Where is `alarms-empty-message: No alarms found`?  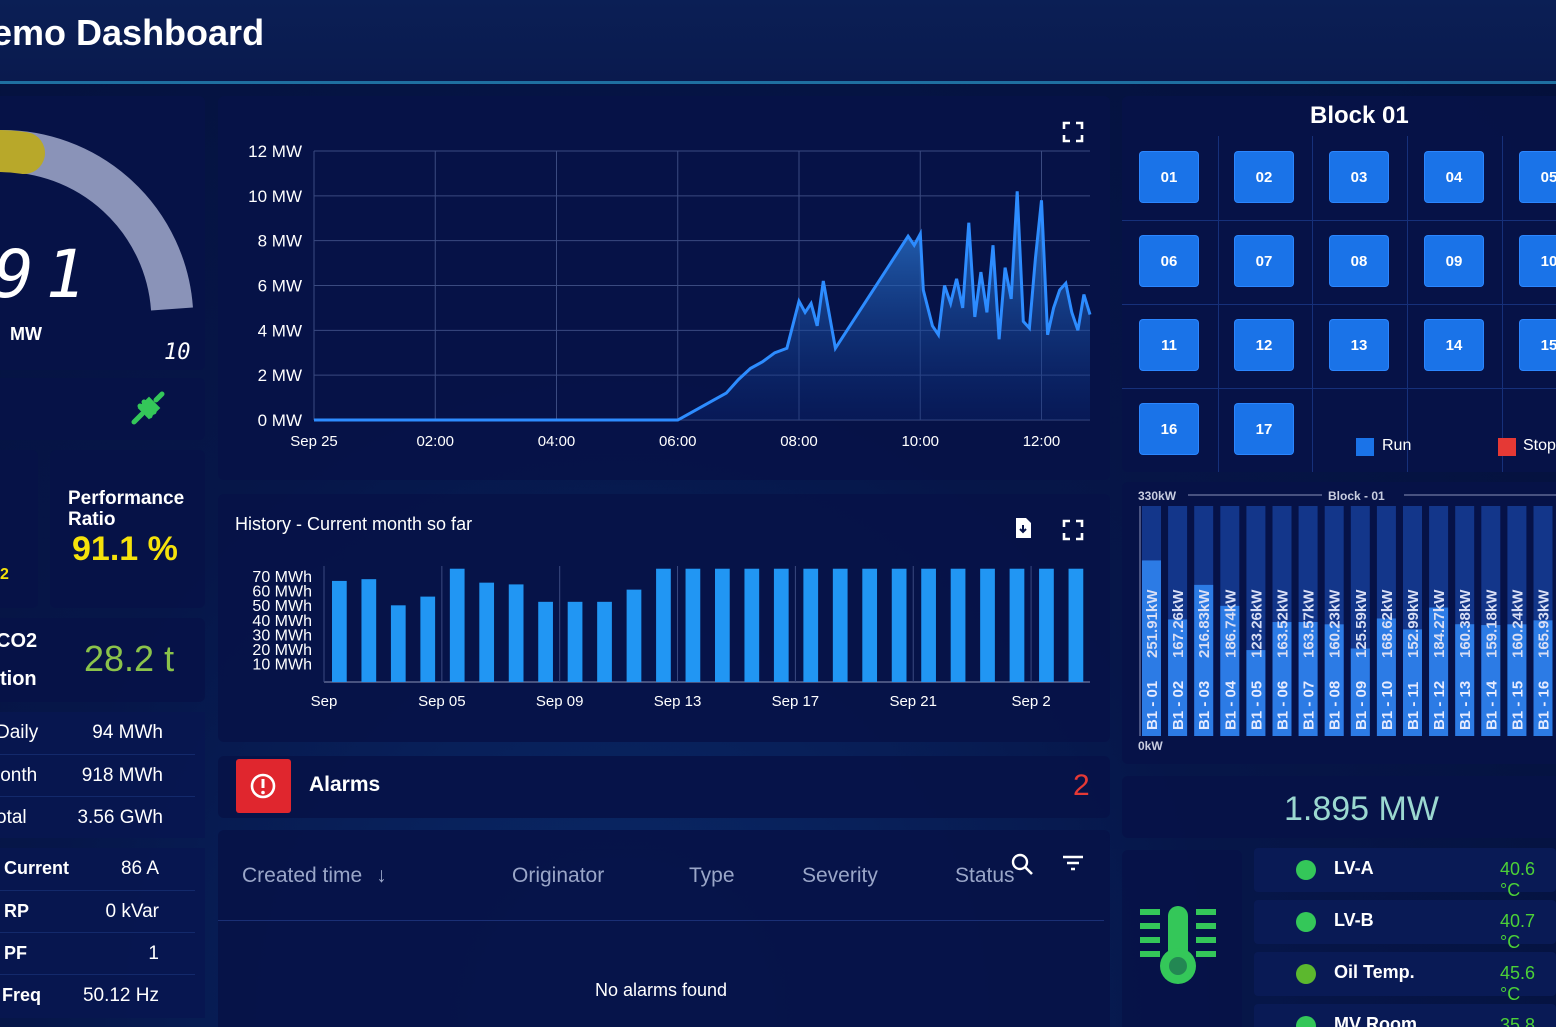
alarms-empty-message: No alarms found is located at coordinates (661, 990).